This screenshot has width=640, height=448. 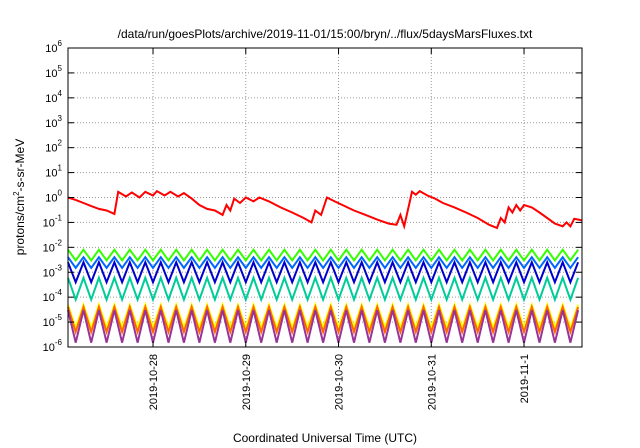 I want to click on x-tick-label: 2019-10-31, so click(x=432, y=382).